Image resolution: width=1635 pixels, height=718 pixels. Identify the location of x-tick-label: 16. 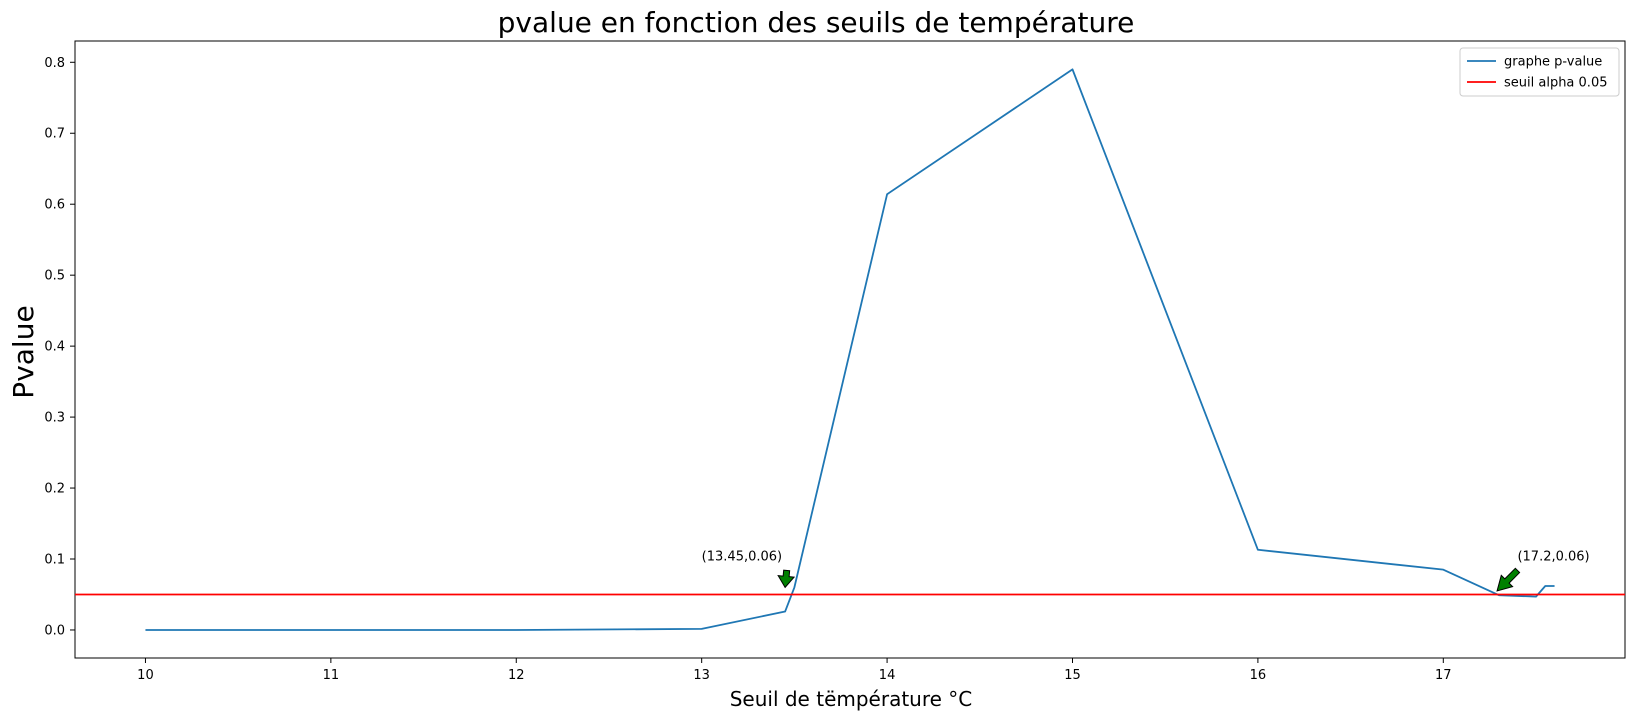
(1258, 675).